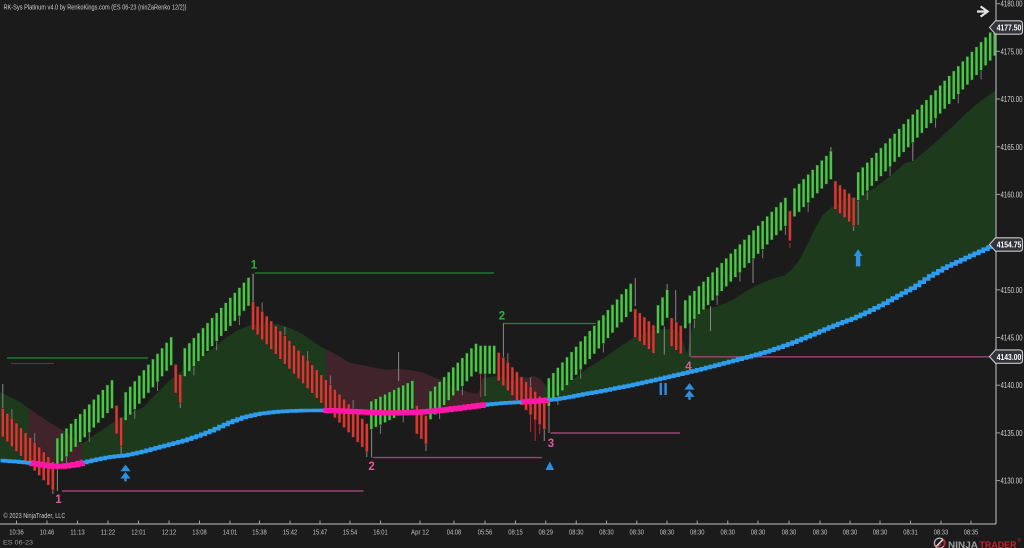 The height and width of the screenshot is (548, 1024). I want to click on svg-text: 12:01, so click(138, 532).